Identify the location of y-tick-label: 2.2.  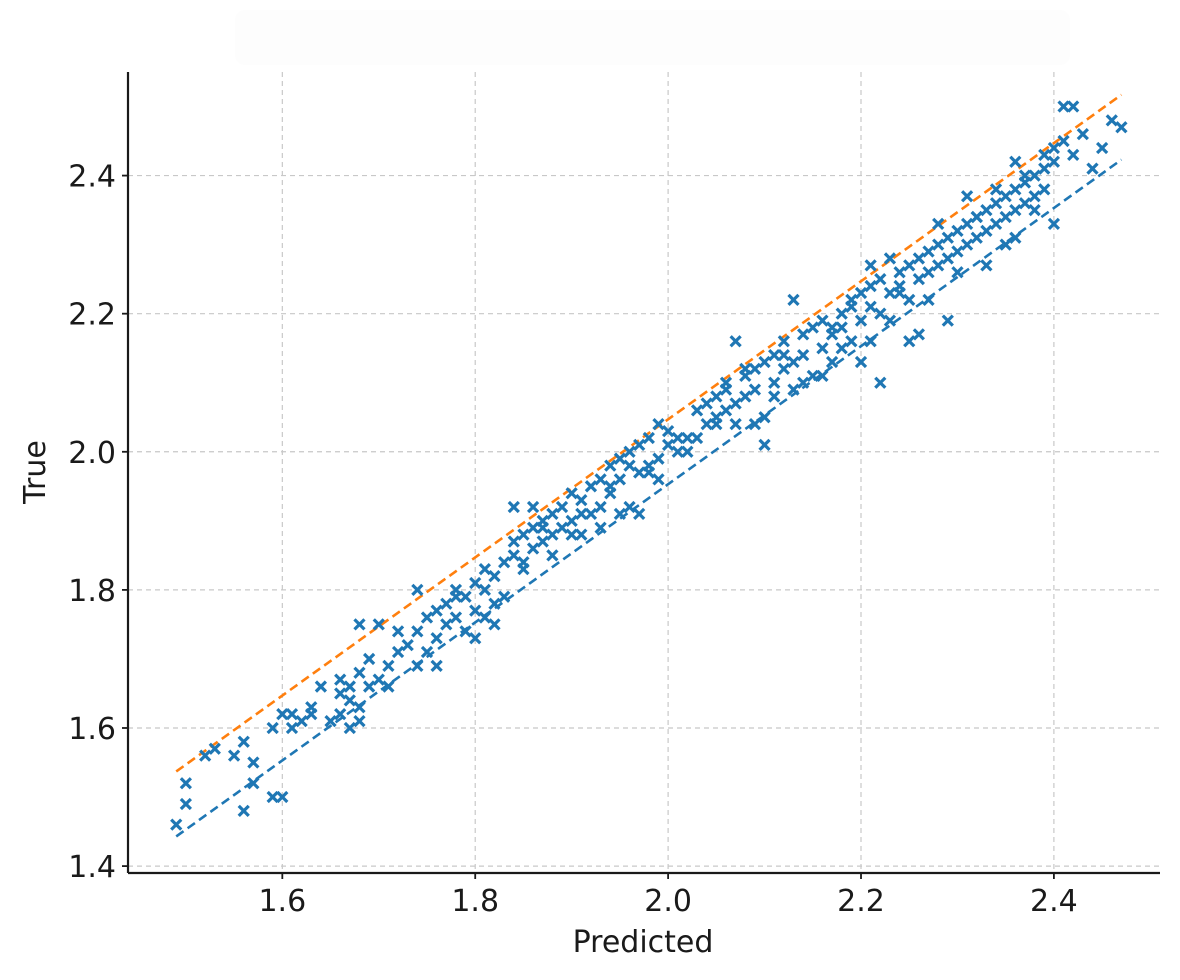
(92, 315).